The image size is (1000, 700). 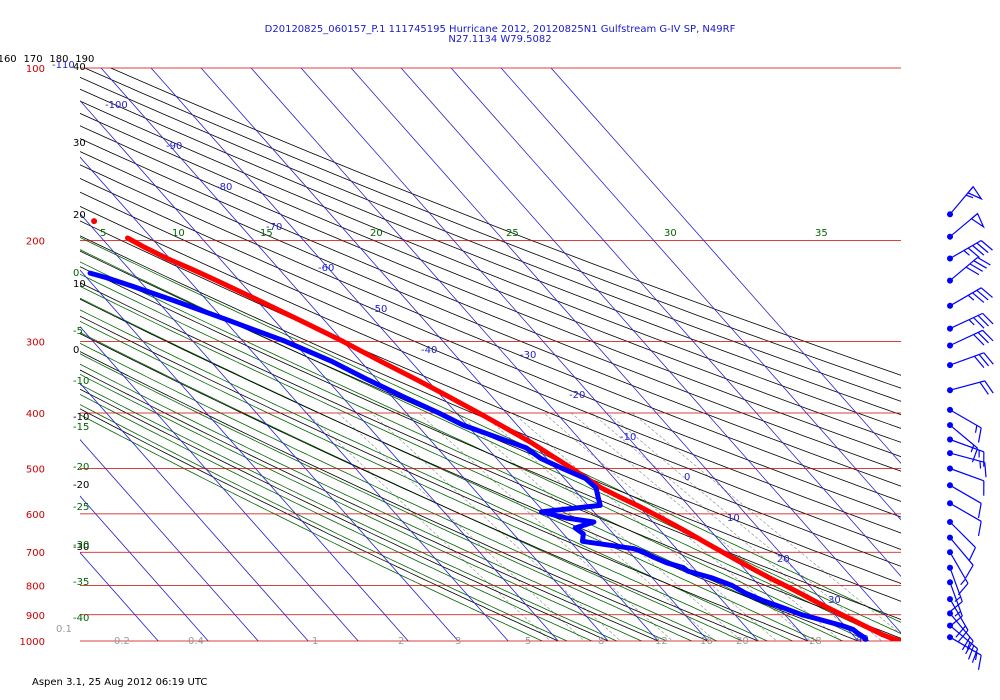 I want to click on left-theta-label: 20, so click(x=79, y=215).